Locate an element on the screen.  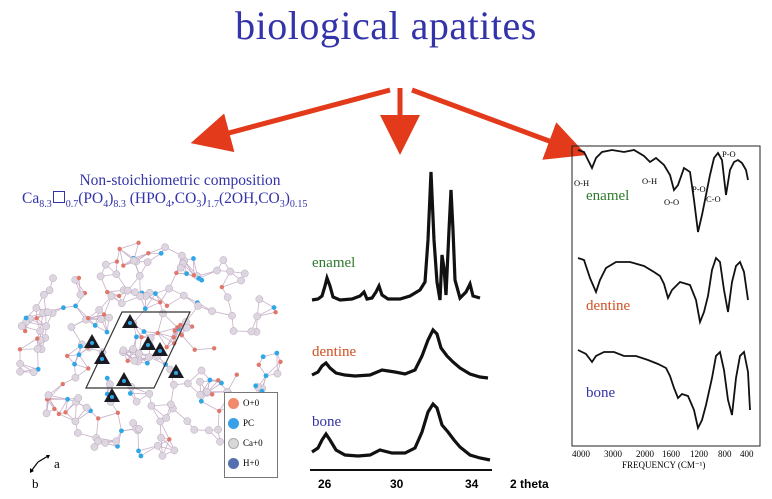
arrow-left is located at coordinates (290, 120).